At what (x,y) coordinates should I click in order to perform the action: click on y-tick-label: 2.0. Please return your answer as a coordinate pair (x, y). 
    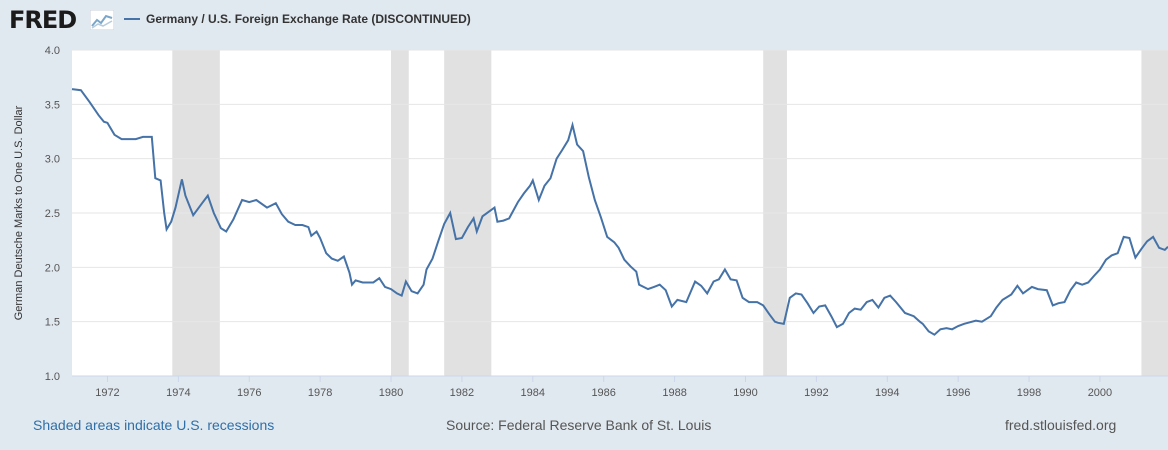
    Looking at the image, I should click on (52, 268).